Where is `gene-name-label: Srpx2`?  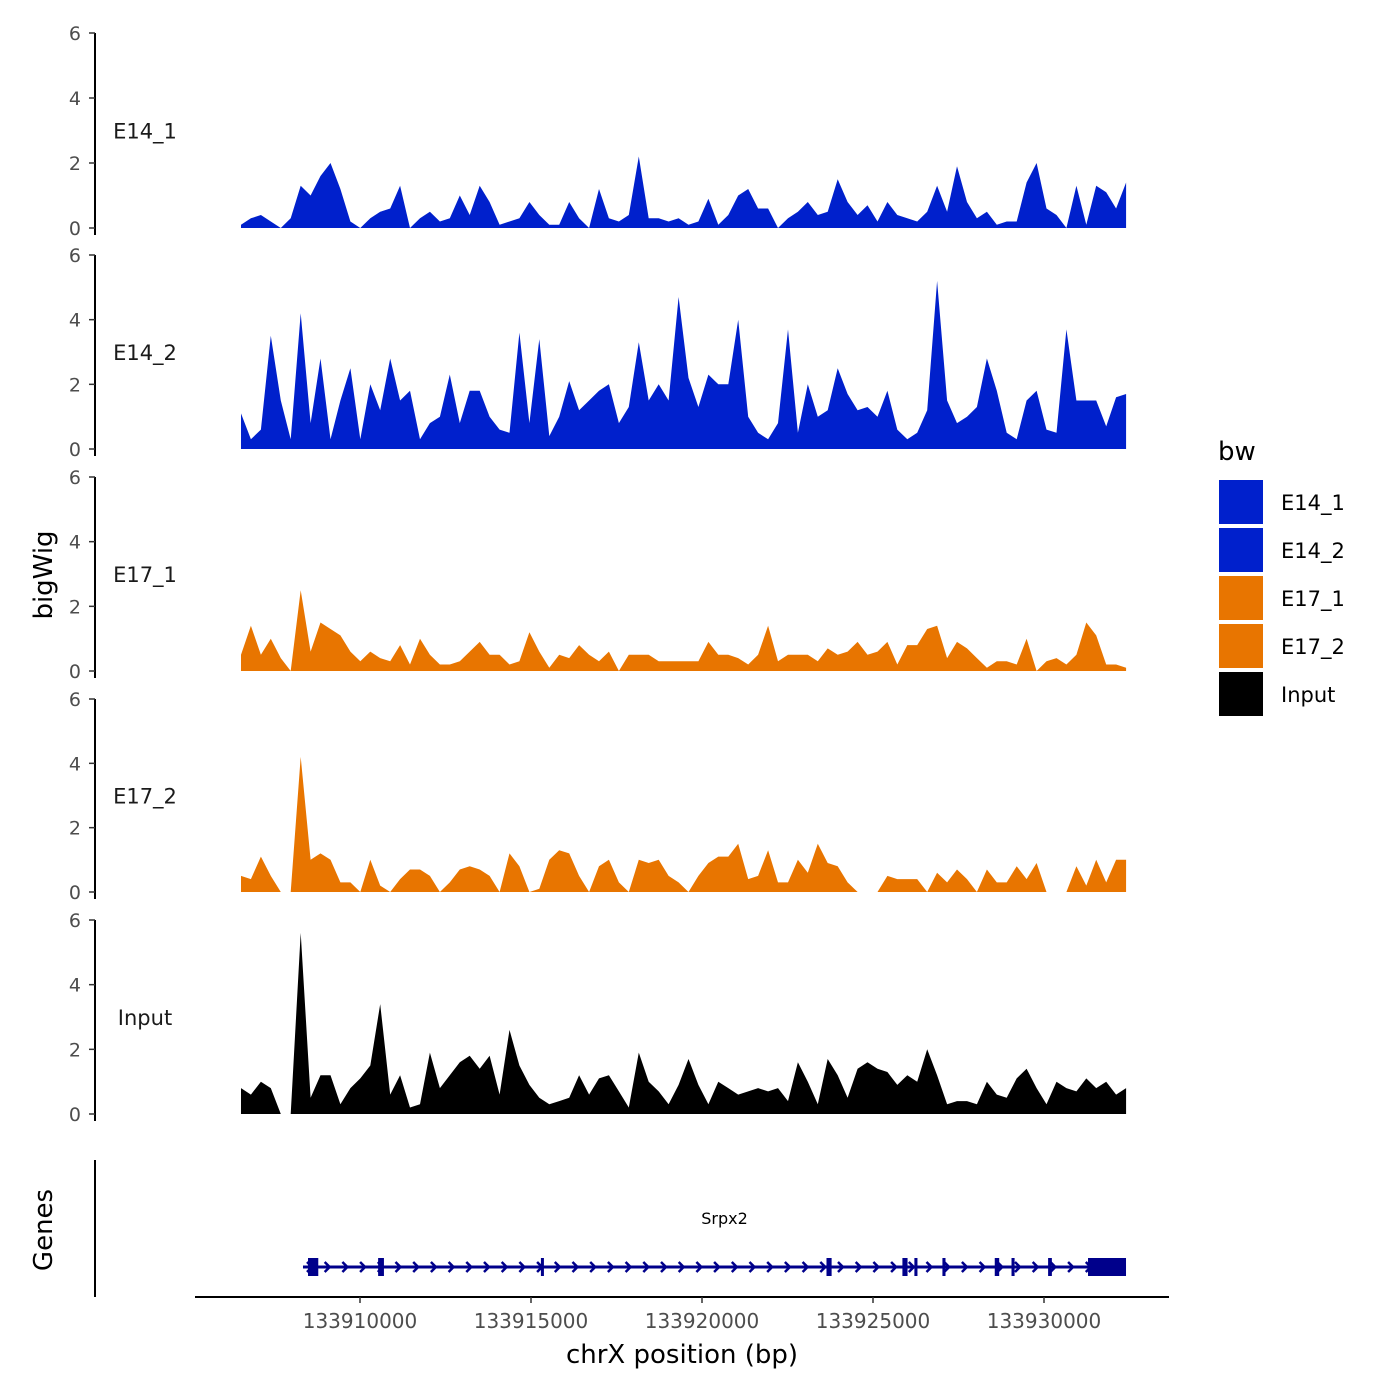 gene-name-label: Srpx2 is located at coordinates (724, 1218).